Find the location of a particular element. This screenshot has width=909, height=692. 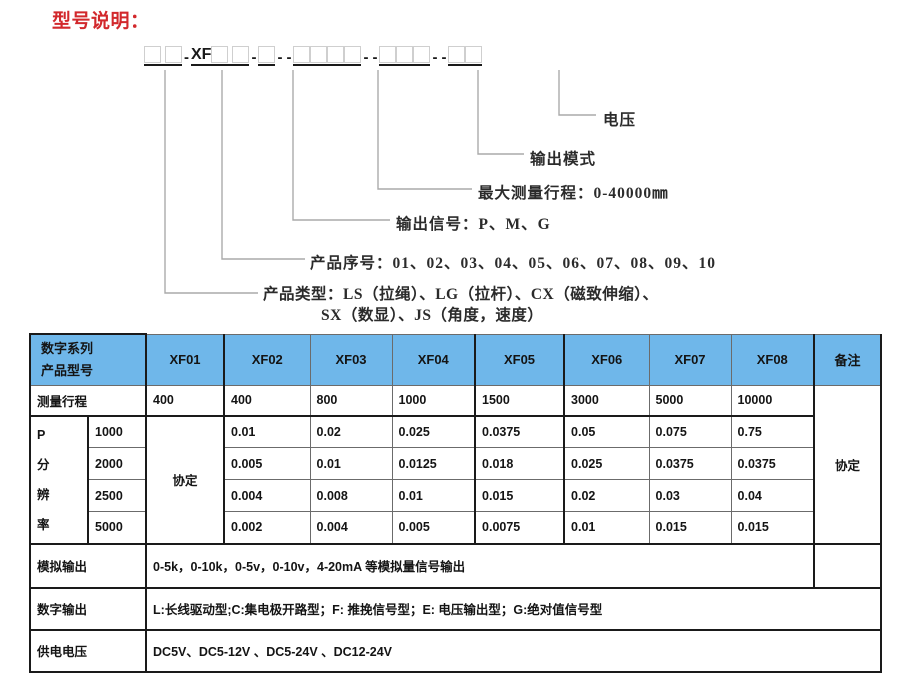

res-1000-xf08: 0.75 is located at coordinates (772, 431).